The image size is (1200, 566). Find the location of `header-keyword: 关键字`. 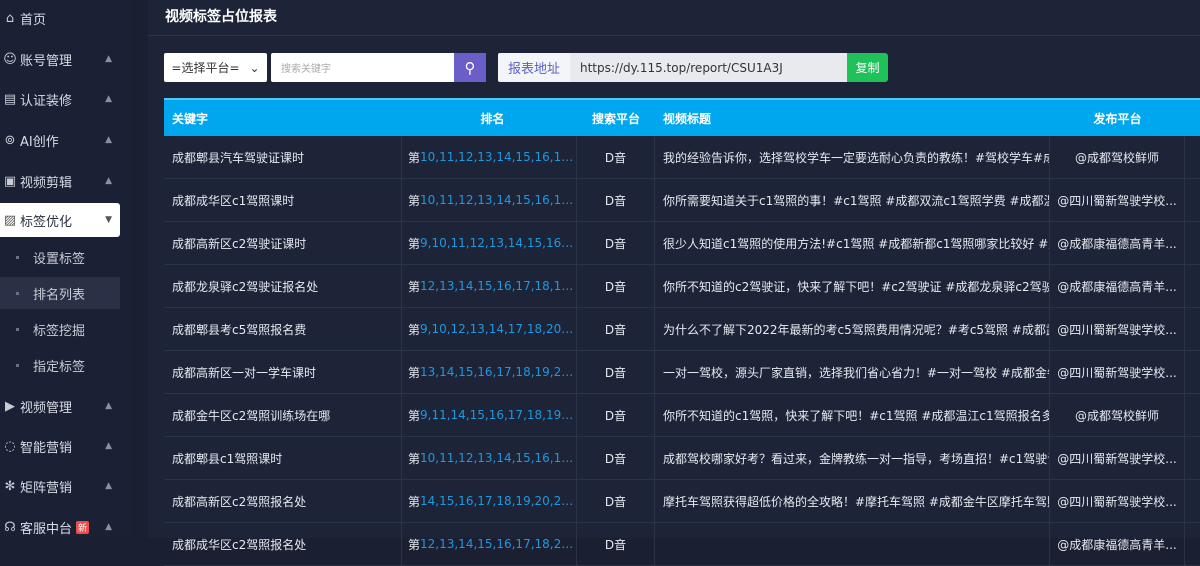

header-keyword: 关键字 is located at coordinates (190, 118).